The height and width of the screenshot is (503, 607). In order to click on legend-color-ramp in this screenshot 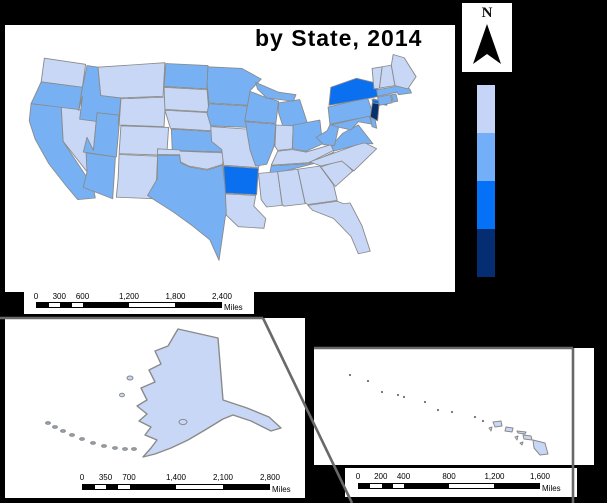, I will do `click(486, 181)`.